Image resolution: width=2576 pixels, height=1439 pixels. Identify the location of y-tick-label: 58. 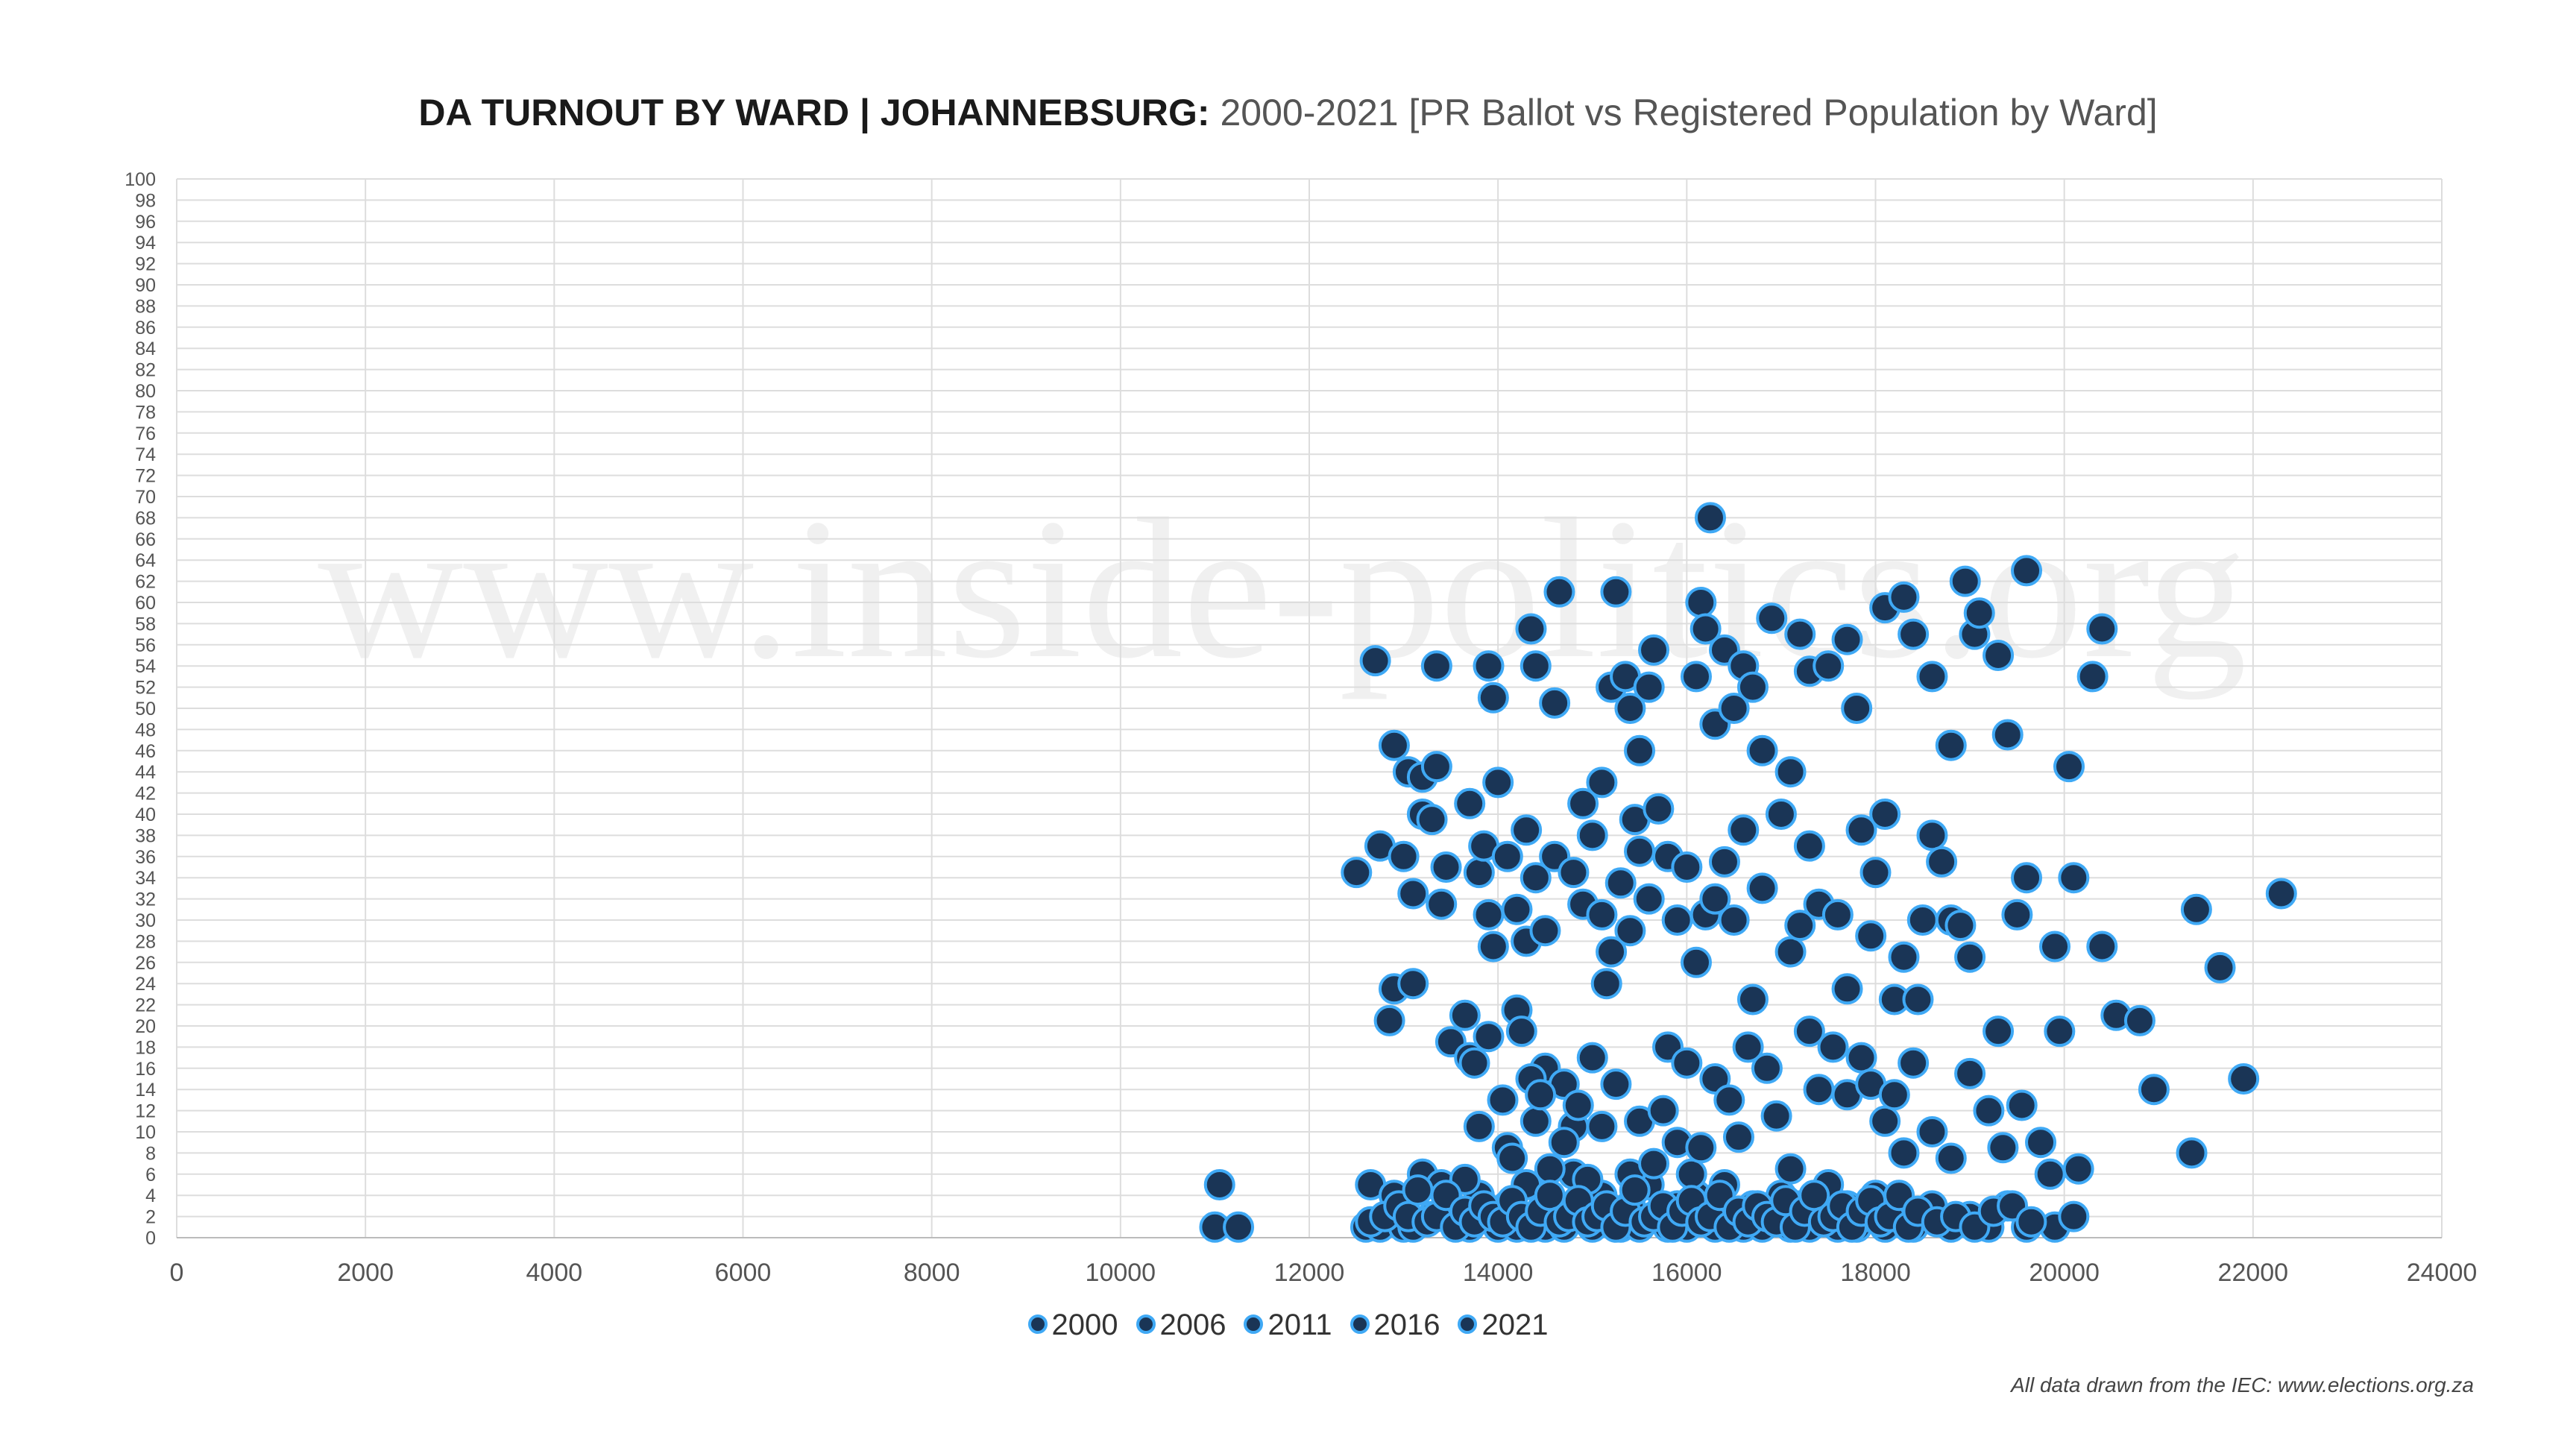
(145, 624).